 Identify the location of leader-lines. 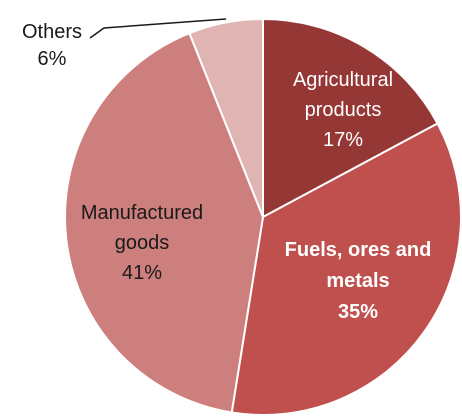
(158, 28).